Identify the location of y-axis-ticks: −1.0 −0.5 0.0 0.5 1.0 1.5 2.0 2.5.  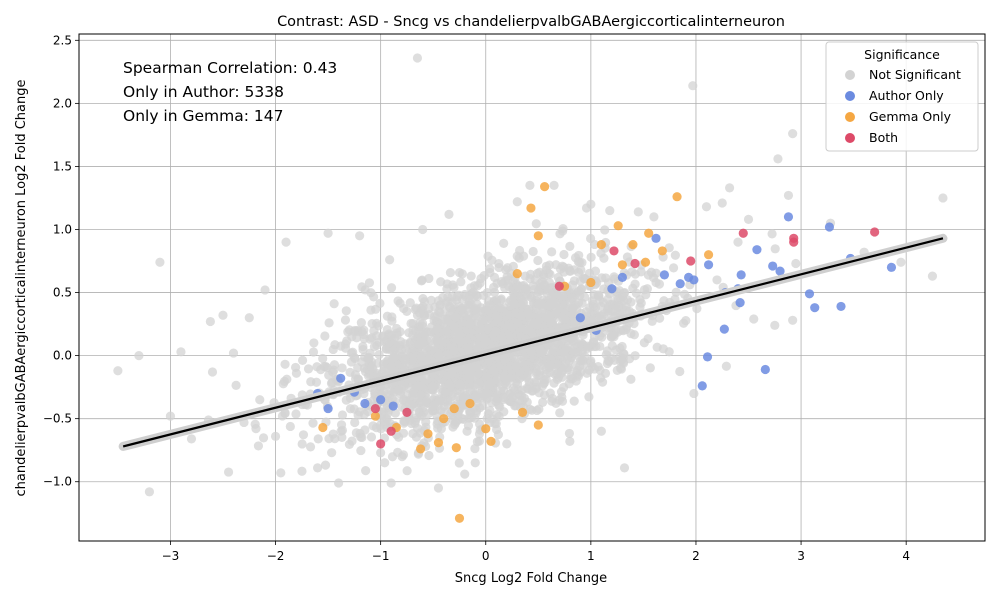
(61, 261).